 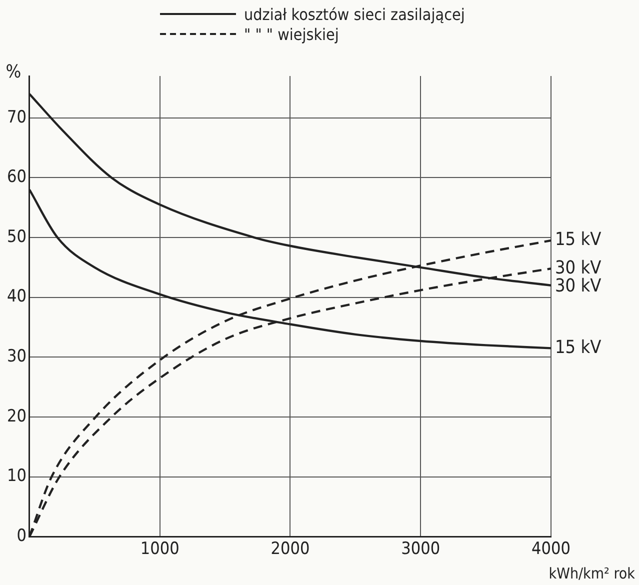 What do you see at coordinates (16, 177) in the screenshot?
I see `y-tick-label: 60` at bounding box center [16, 177].